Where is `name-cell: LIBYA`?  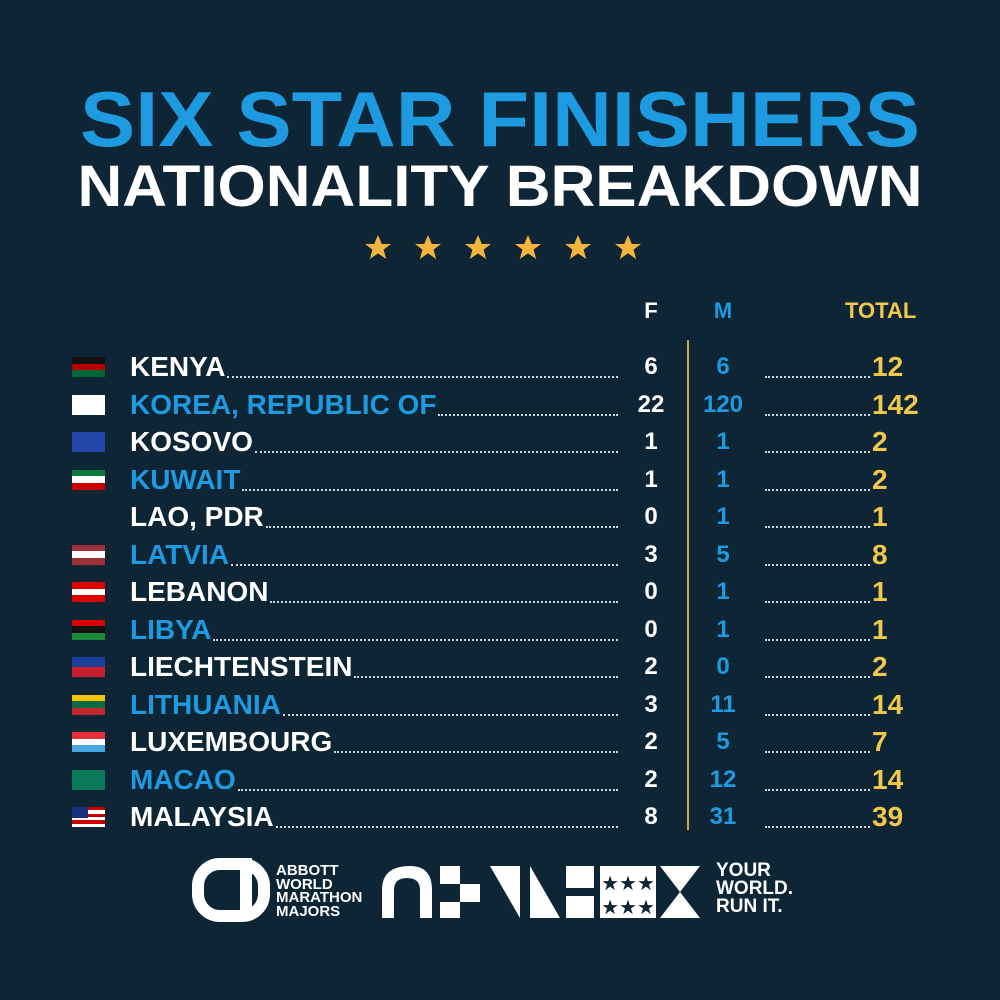 name-cell: LIBYA is located at coordinates (374, 630).